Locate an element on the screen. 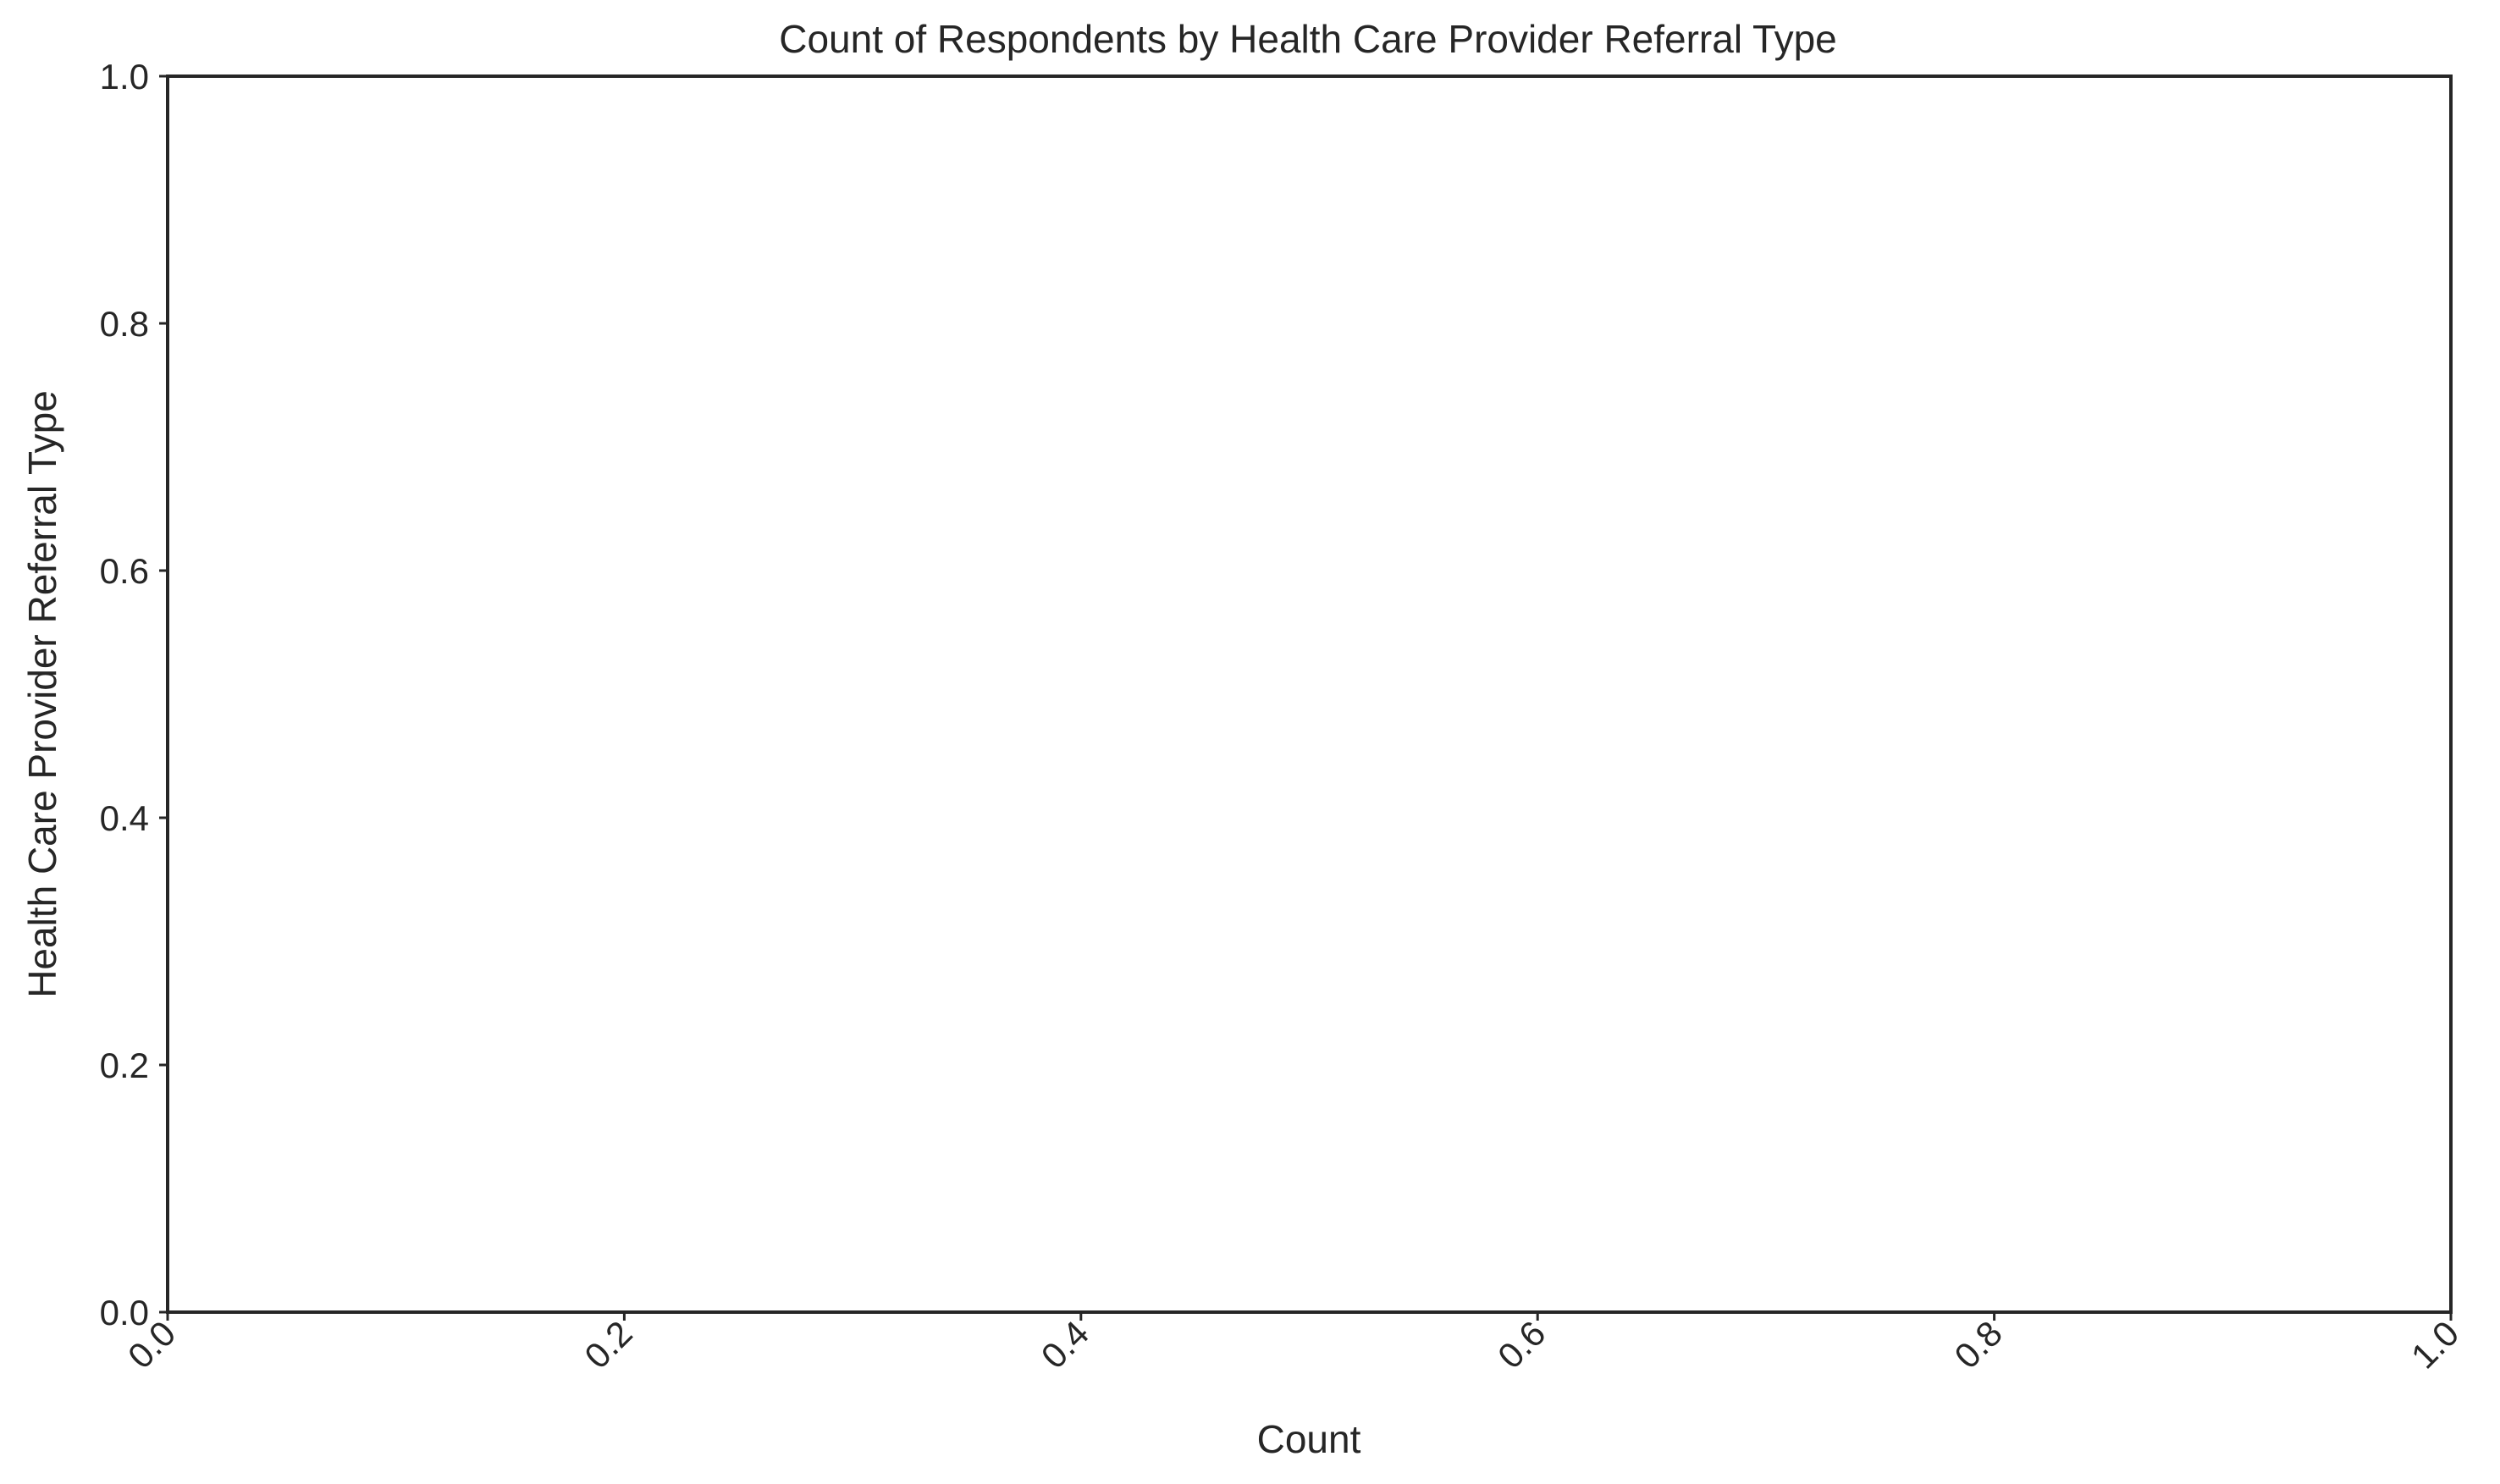  y-tick-label: 0.8 is located at coordinates (125, 324).